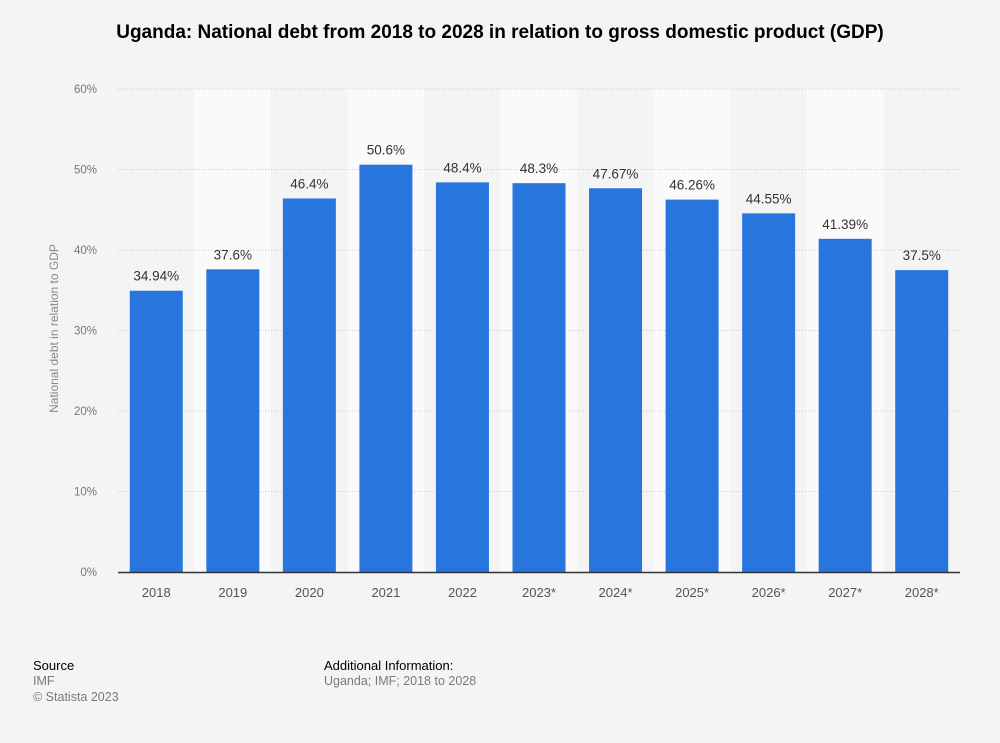 The height and width of the screenshot is (743, 1000). I want to click on x-tick-label: 2026*, so click(769, 592).